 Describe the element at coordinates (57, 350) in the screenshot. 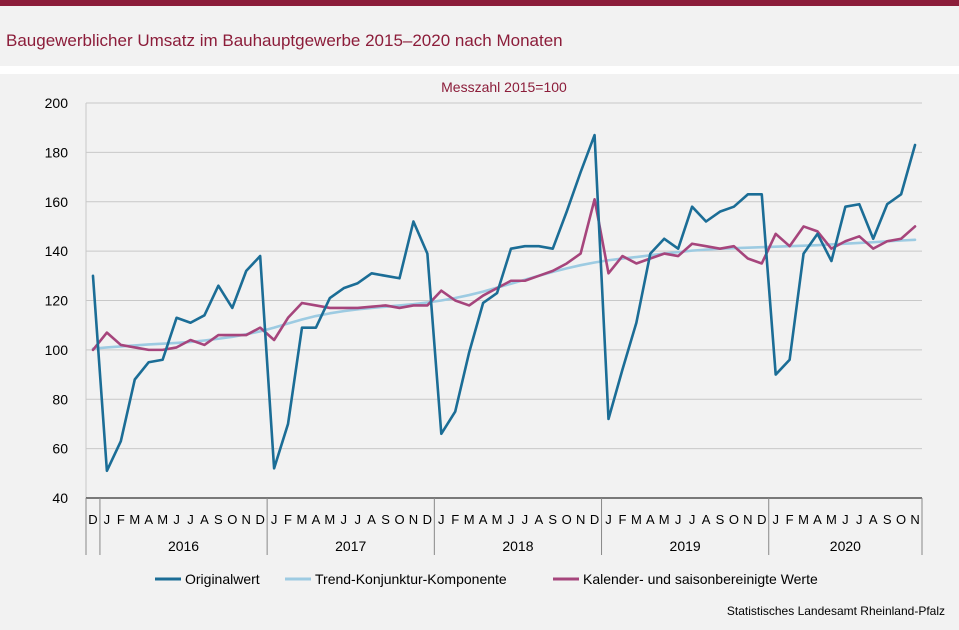

I see `y-tick-label: 100` at that location.